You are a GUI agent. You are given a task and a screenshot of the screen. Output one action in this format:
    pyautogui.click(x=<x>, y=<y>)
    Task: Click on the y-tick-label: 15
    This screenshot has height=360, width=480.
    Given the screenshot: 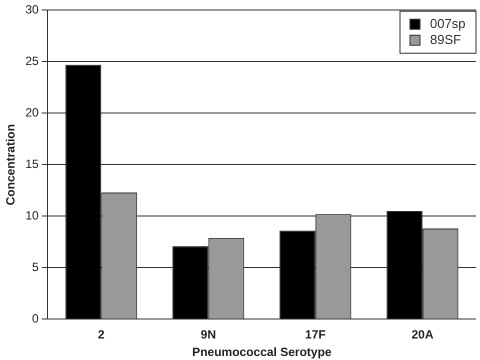 What is the action you would take?
    pyautogui.click(x=32, y=164)
    